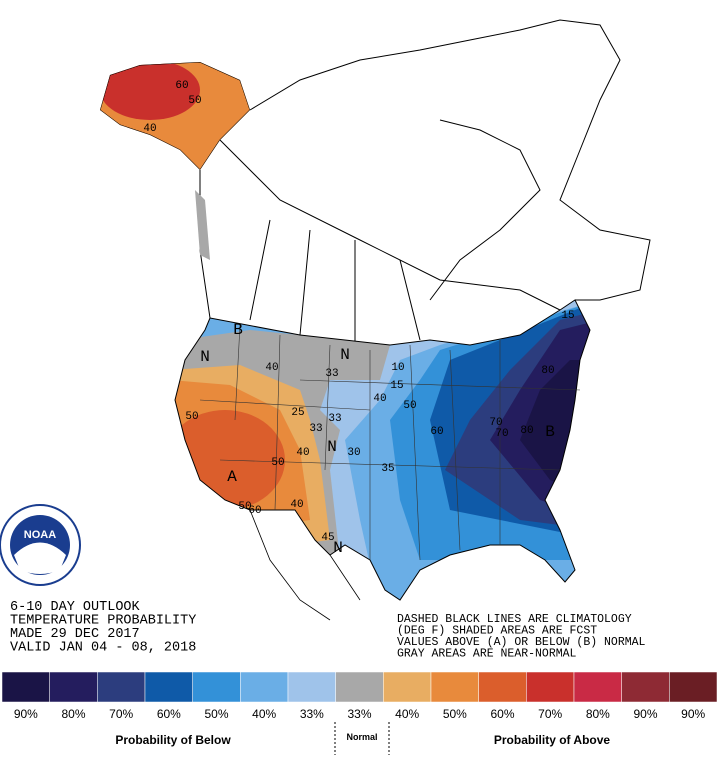 This screenshot has width=719, height=760. Describe the element at coordinates (40, 535) in the screenshot. I see `logo-text: NOAA` at that location.